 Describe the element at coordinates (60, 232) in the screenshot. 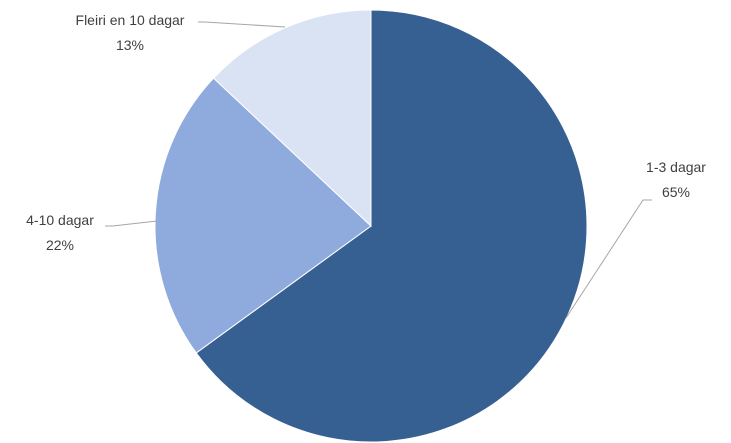

I see `slice-label-4-10-dagar: 4-10 dagar 22%` at that location.